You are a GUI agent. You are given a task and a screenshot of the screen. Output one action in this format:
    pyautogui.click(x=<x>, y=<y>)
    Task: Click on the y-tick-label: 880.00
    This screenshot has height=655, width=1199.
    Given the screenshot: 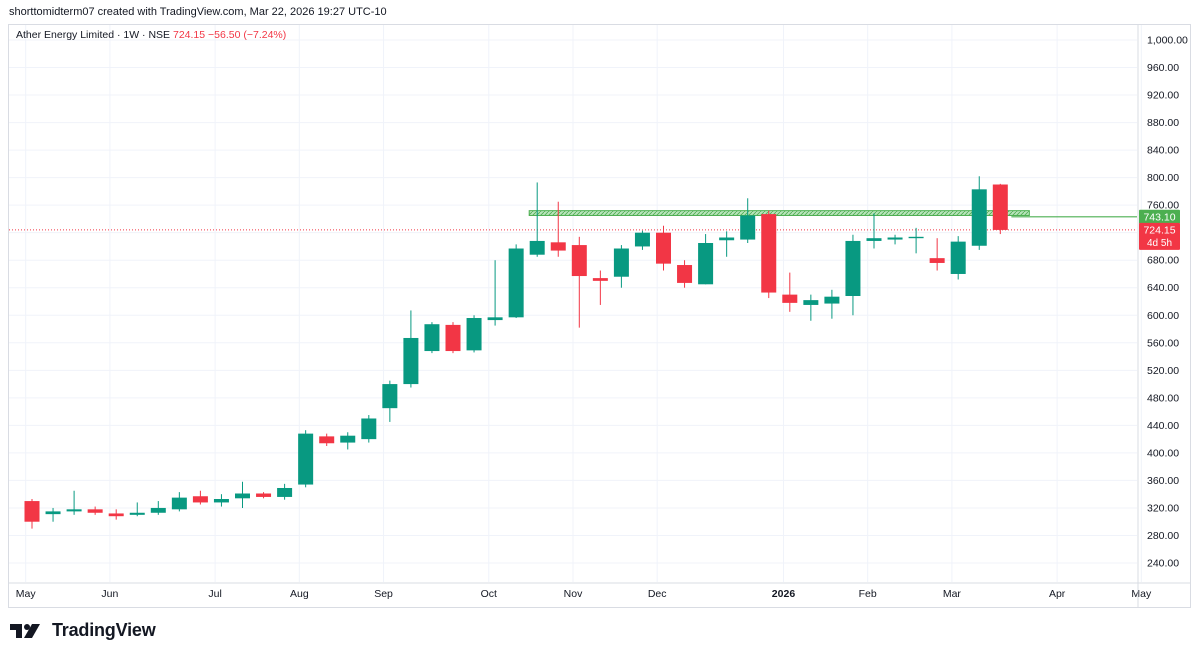 What is the action you would take?
    pyautogui.click(x=1163, y=123)
    